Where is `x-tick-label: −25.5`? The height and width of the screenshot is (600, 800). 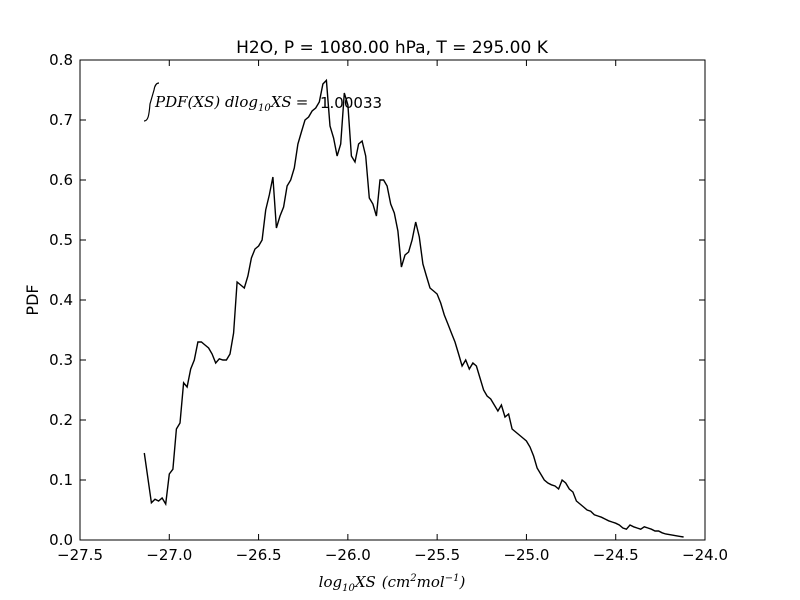 x-tick-label: −25.5 is located at coordinates (437, 555).